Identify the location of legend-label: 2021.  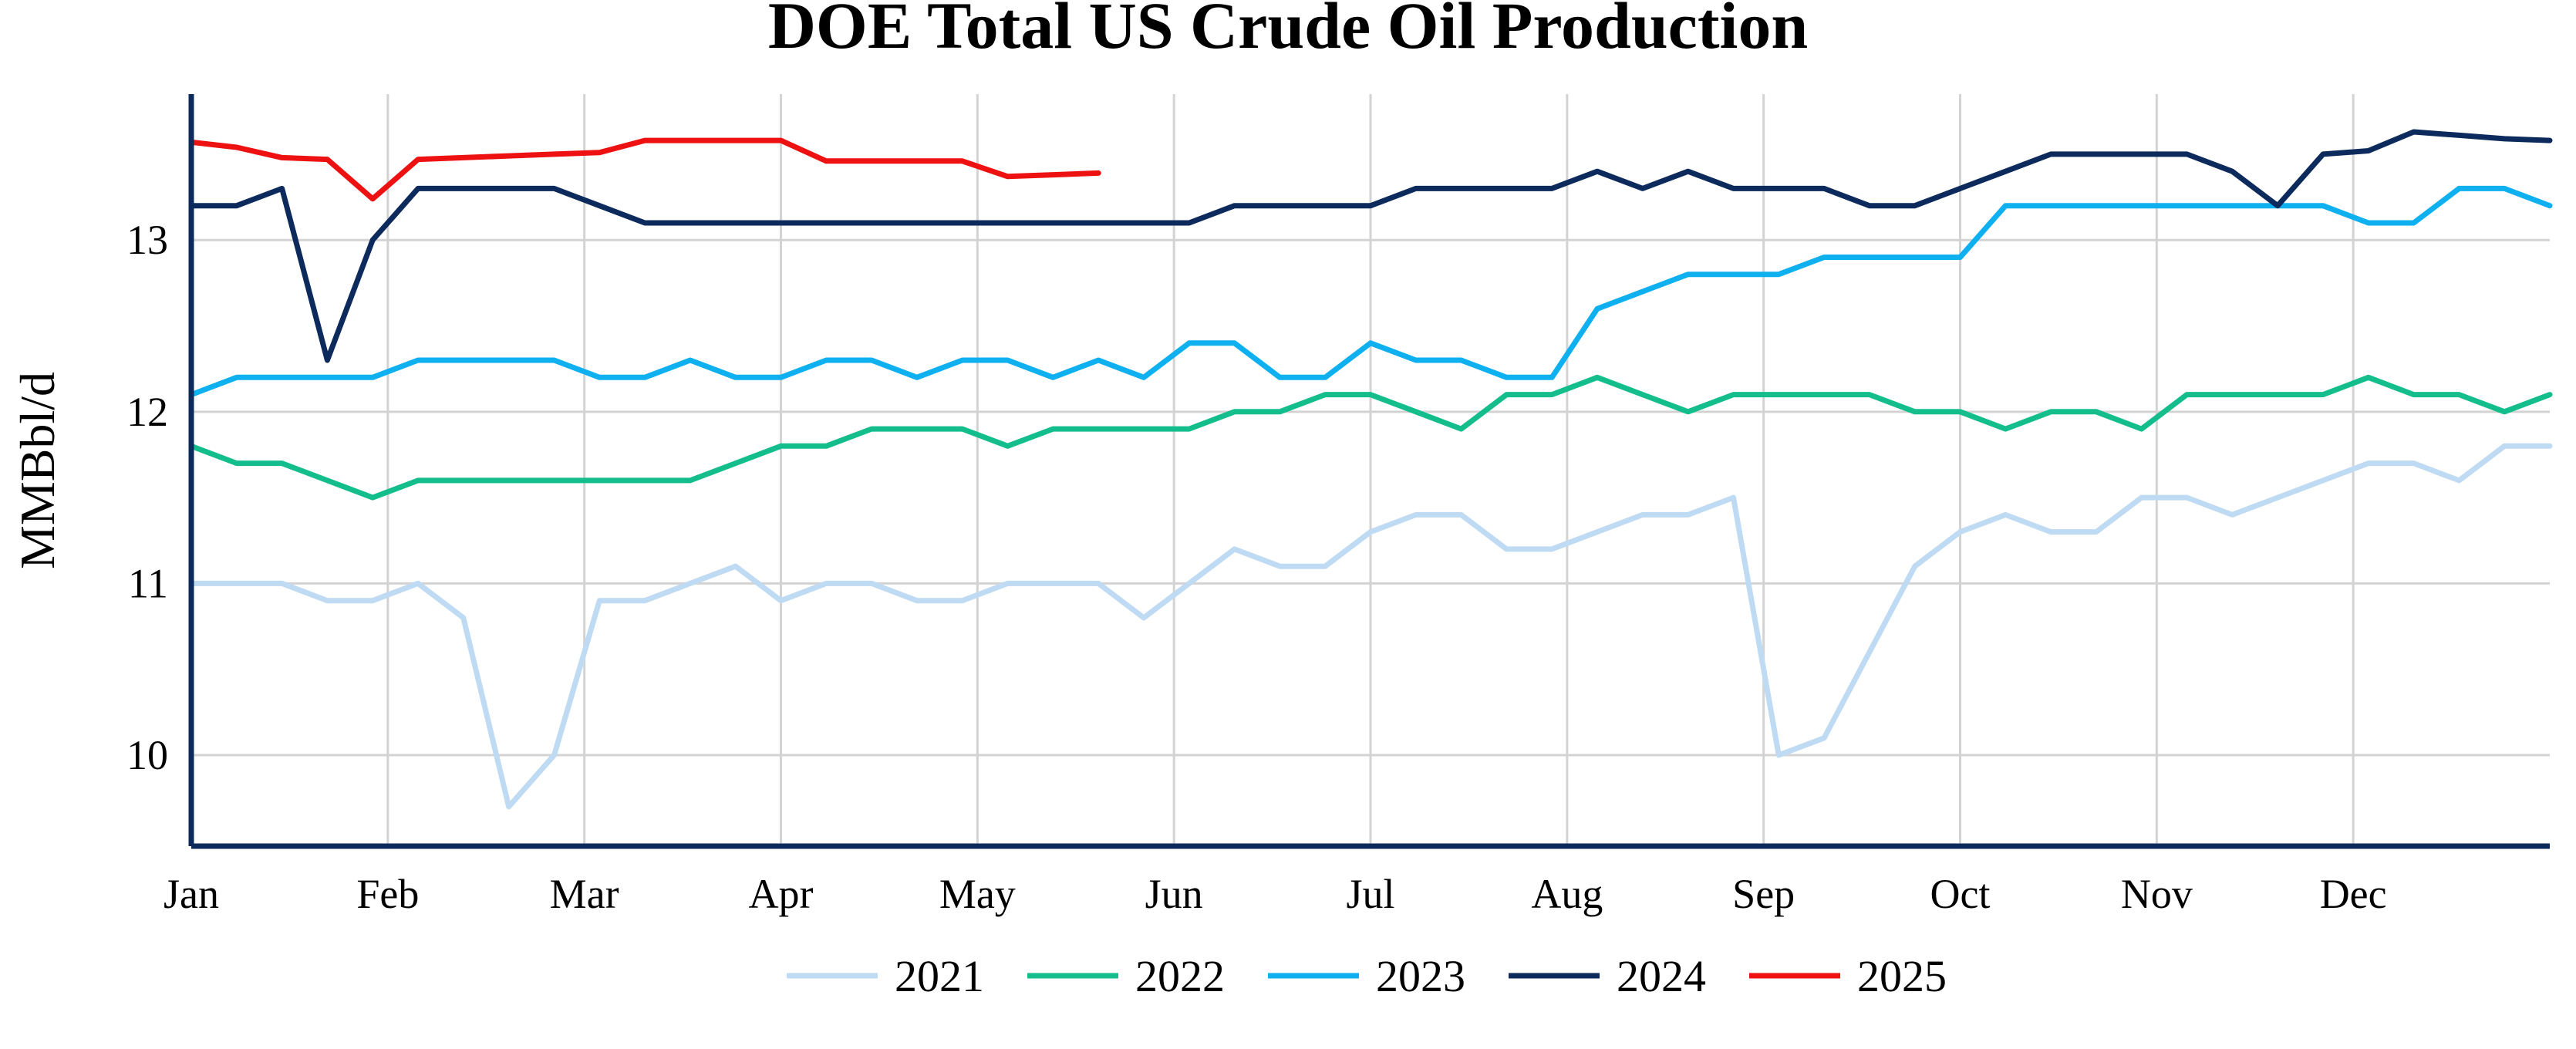
(939, 976).